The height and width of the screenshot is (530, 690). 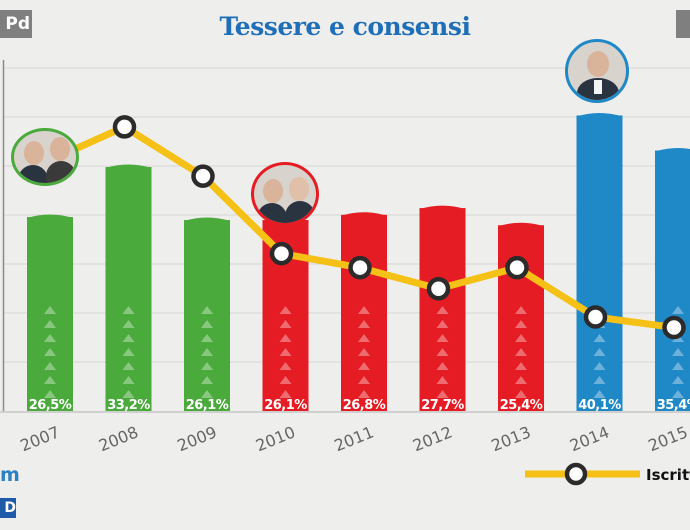 What do you see at coordinates (432, 438) in the screenshot?
I see `x-tick-label: 2012` at bounding box center [432, 438].